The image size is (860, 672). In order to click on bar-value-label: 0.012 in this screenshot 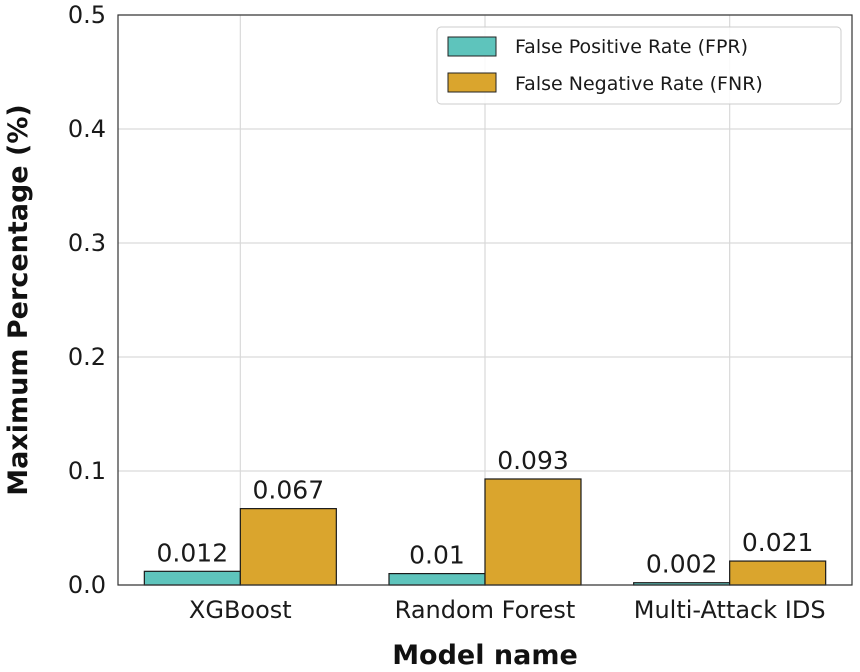, I will do `click(193, 552)`.